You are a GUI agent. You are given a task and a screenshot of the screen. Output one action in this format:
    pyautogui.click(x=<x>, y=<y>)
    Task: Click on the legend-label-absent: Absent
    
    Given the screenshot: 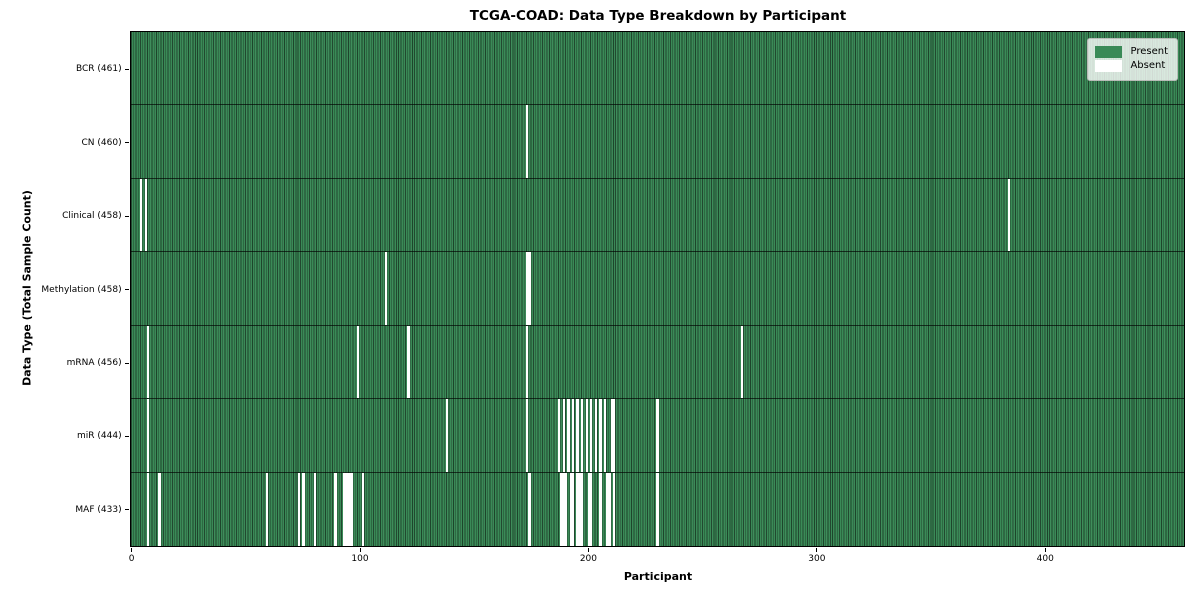 What is the action you would take?
    pyautogui.click(x=1148, y=65)
    